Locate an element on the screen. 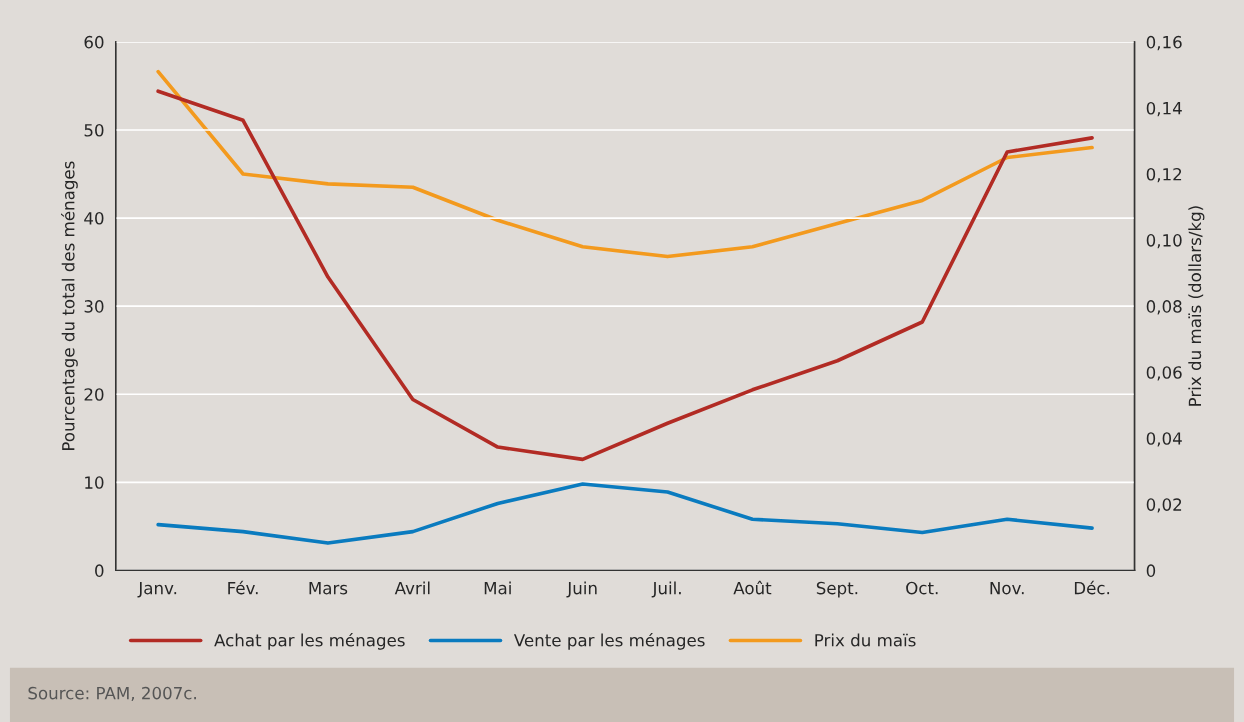 The image size is (1244, 722). y2-tick-label: 0,14 is located at coordinates (1164, 109).